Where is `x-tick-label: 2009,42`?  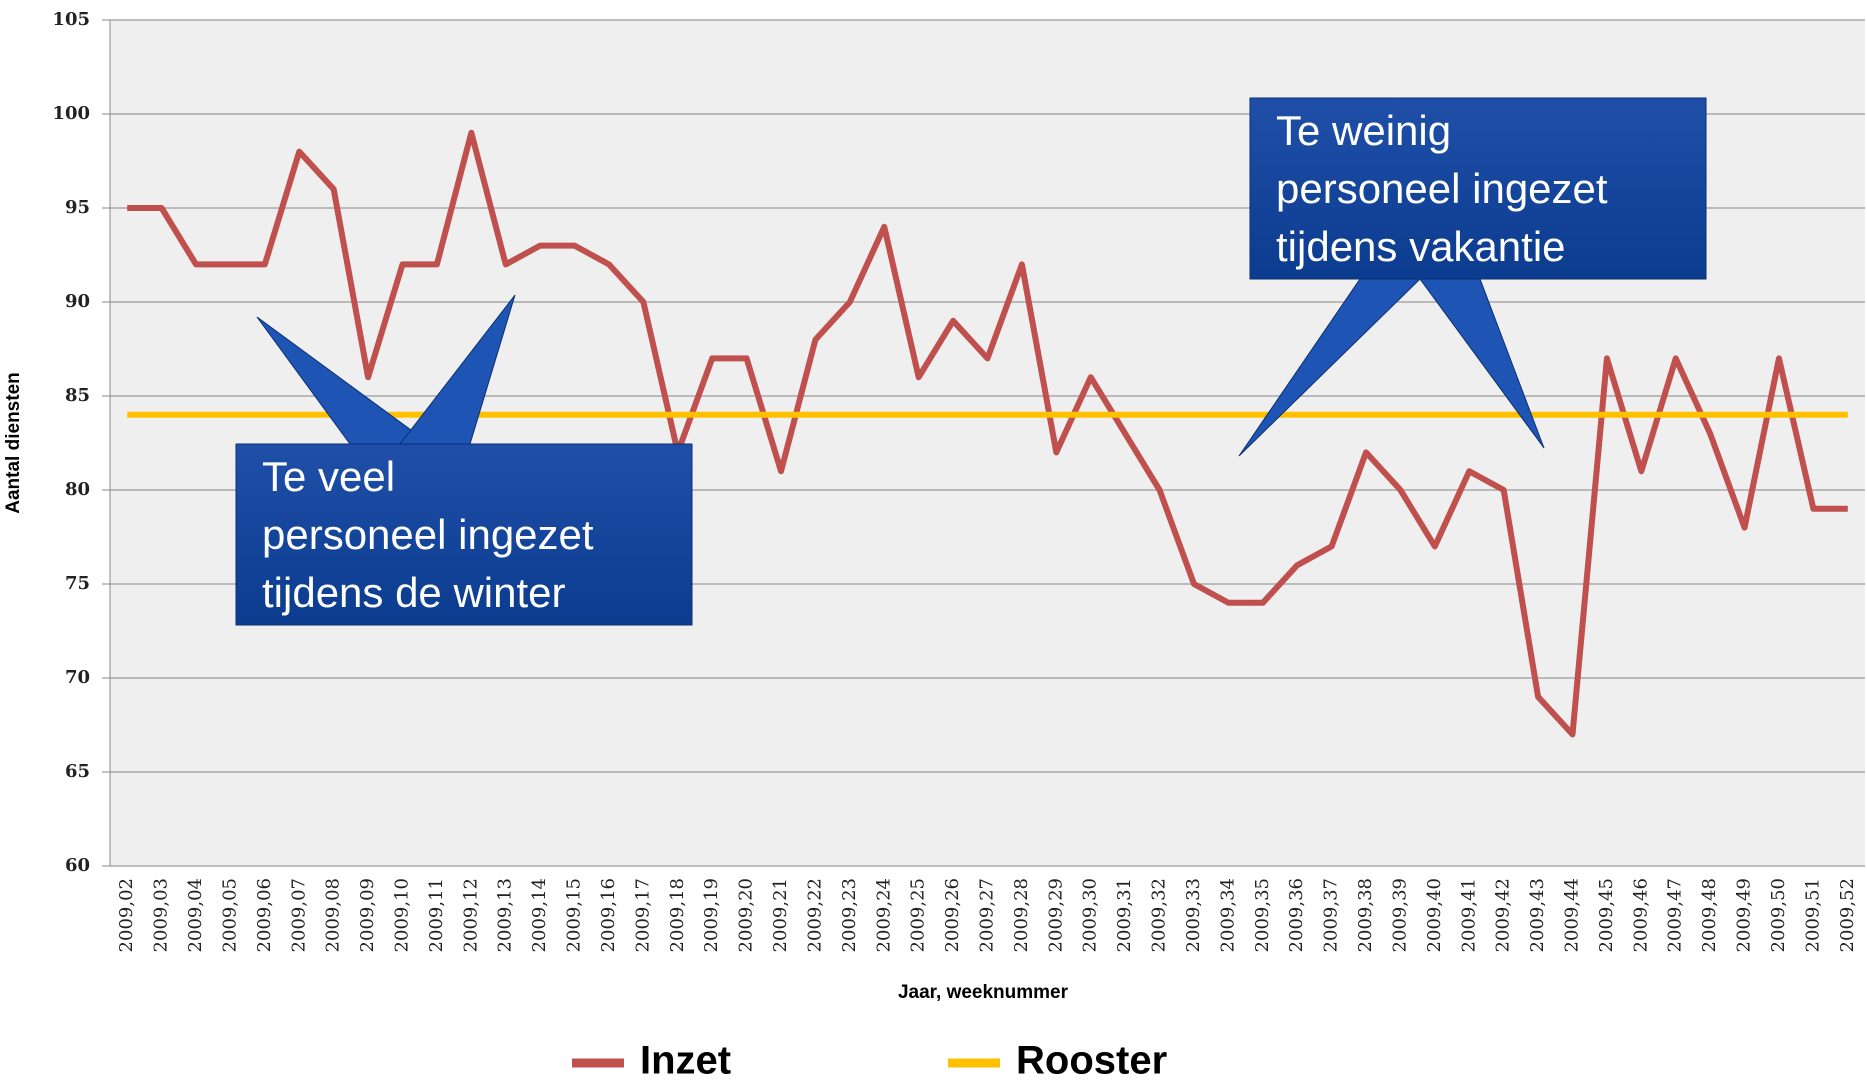 x-tick-label: 2009,42 is located at coordinates (1503, 915).